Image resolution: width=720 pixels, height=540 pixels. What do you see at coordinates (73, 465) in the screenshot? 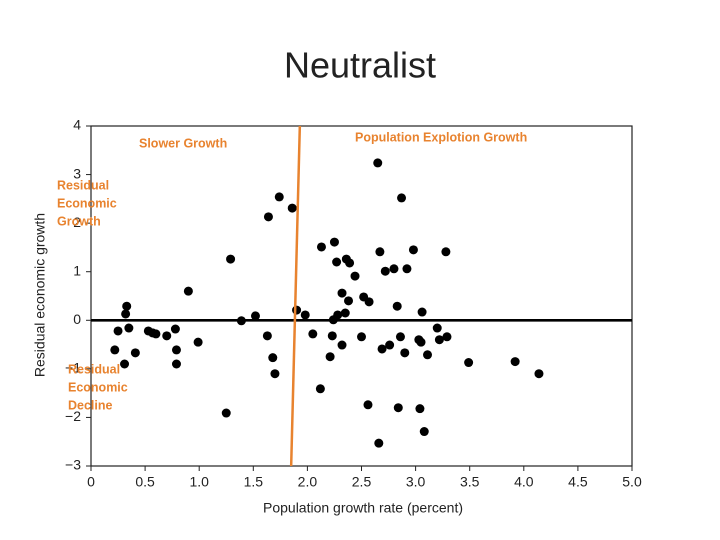
I see `y-tick-label: −3` at bounding box center [73, 465].